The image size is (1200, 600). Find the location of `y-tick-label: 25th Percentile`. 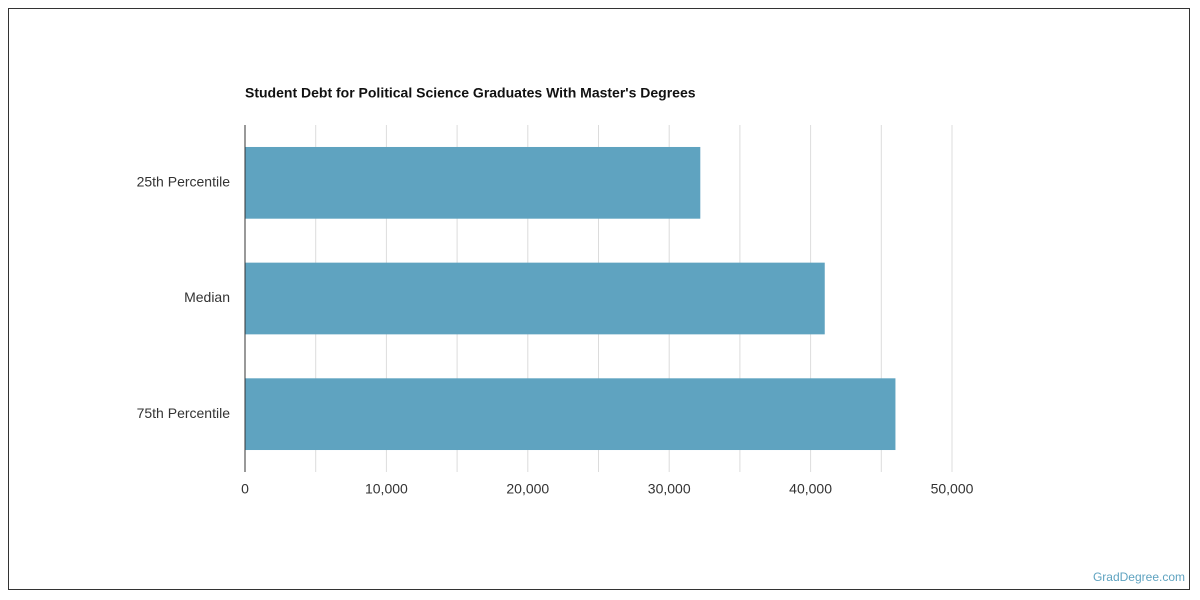

y-tick-label: 25th Percentile is located at coordinates (184, 182).